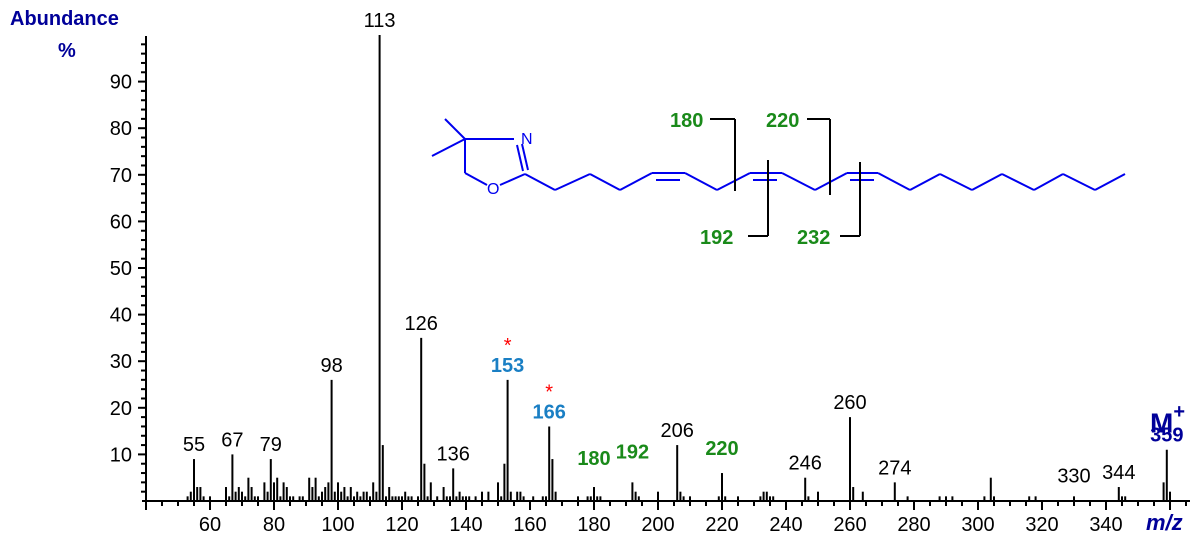 This screenshot has height=541, width=1203. Describe the element at coordinates (465, 525) in the screenshot. I see `x-tick-label: 140` at that location.